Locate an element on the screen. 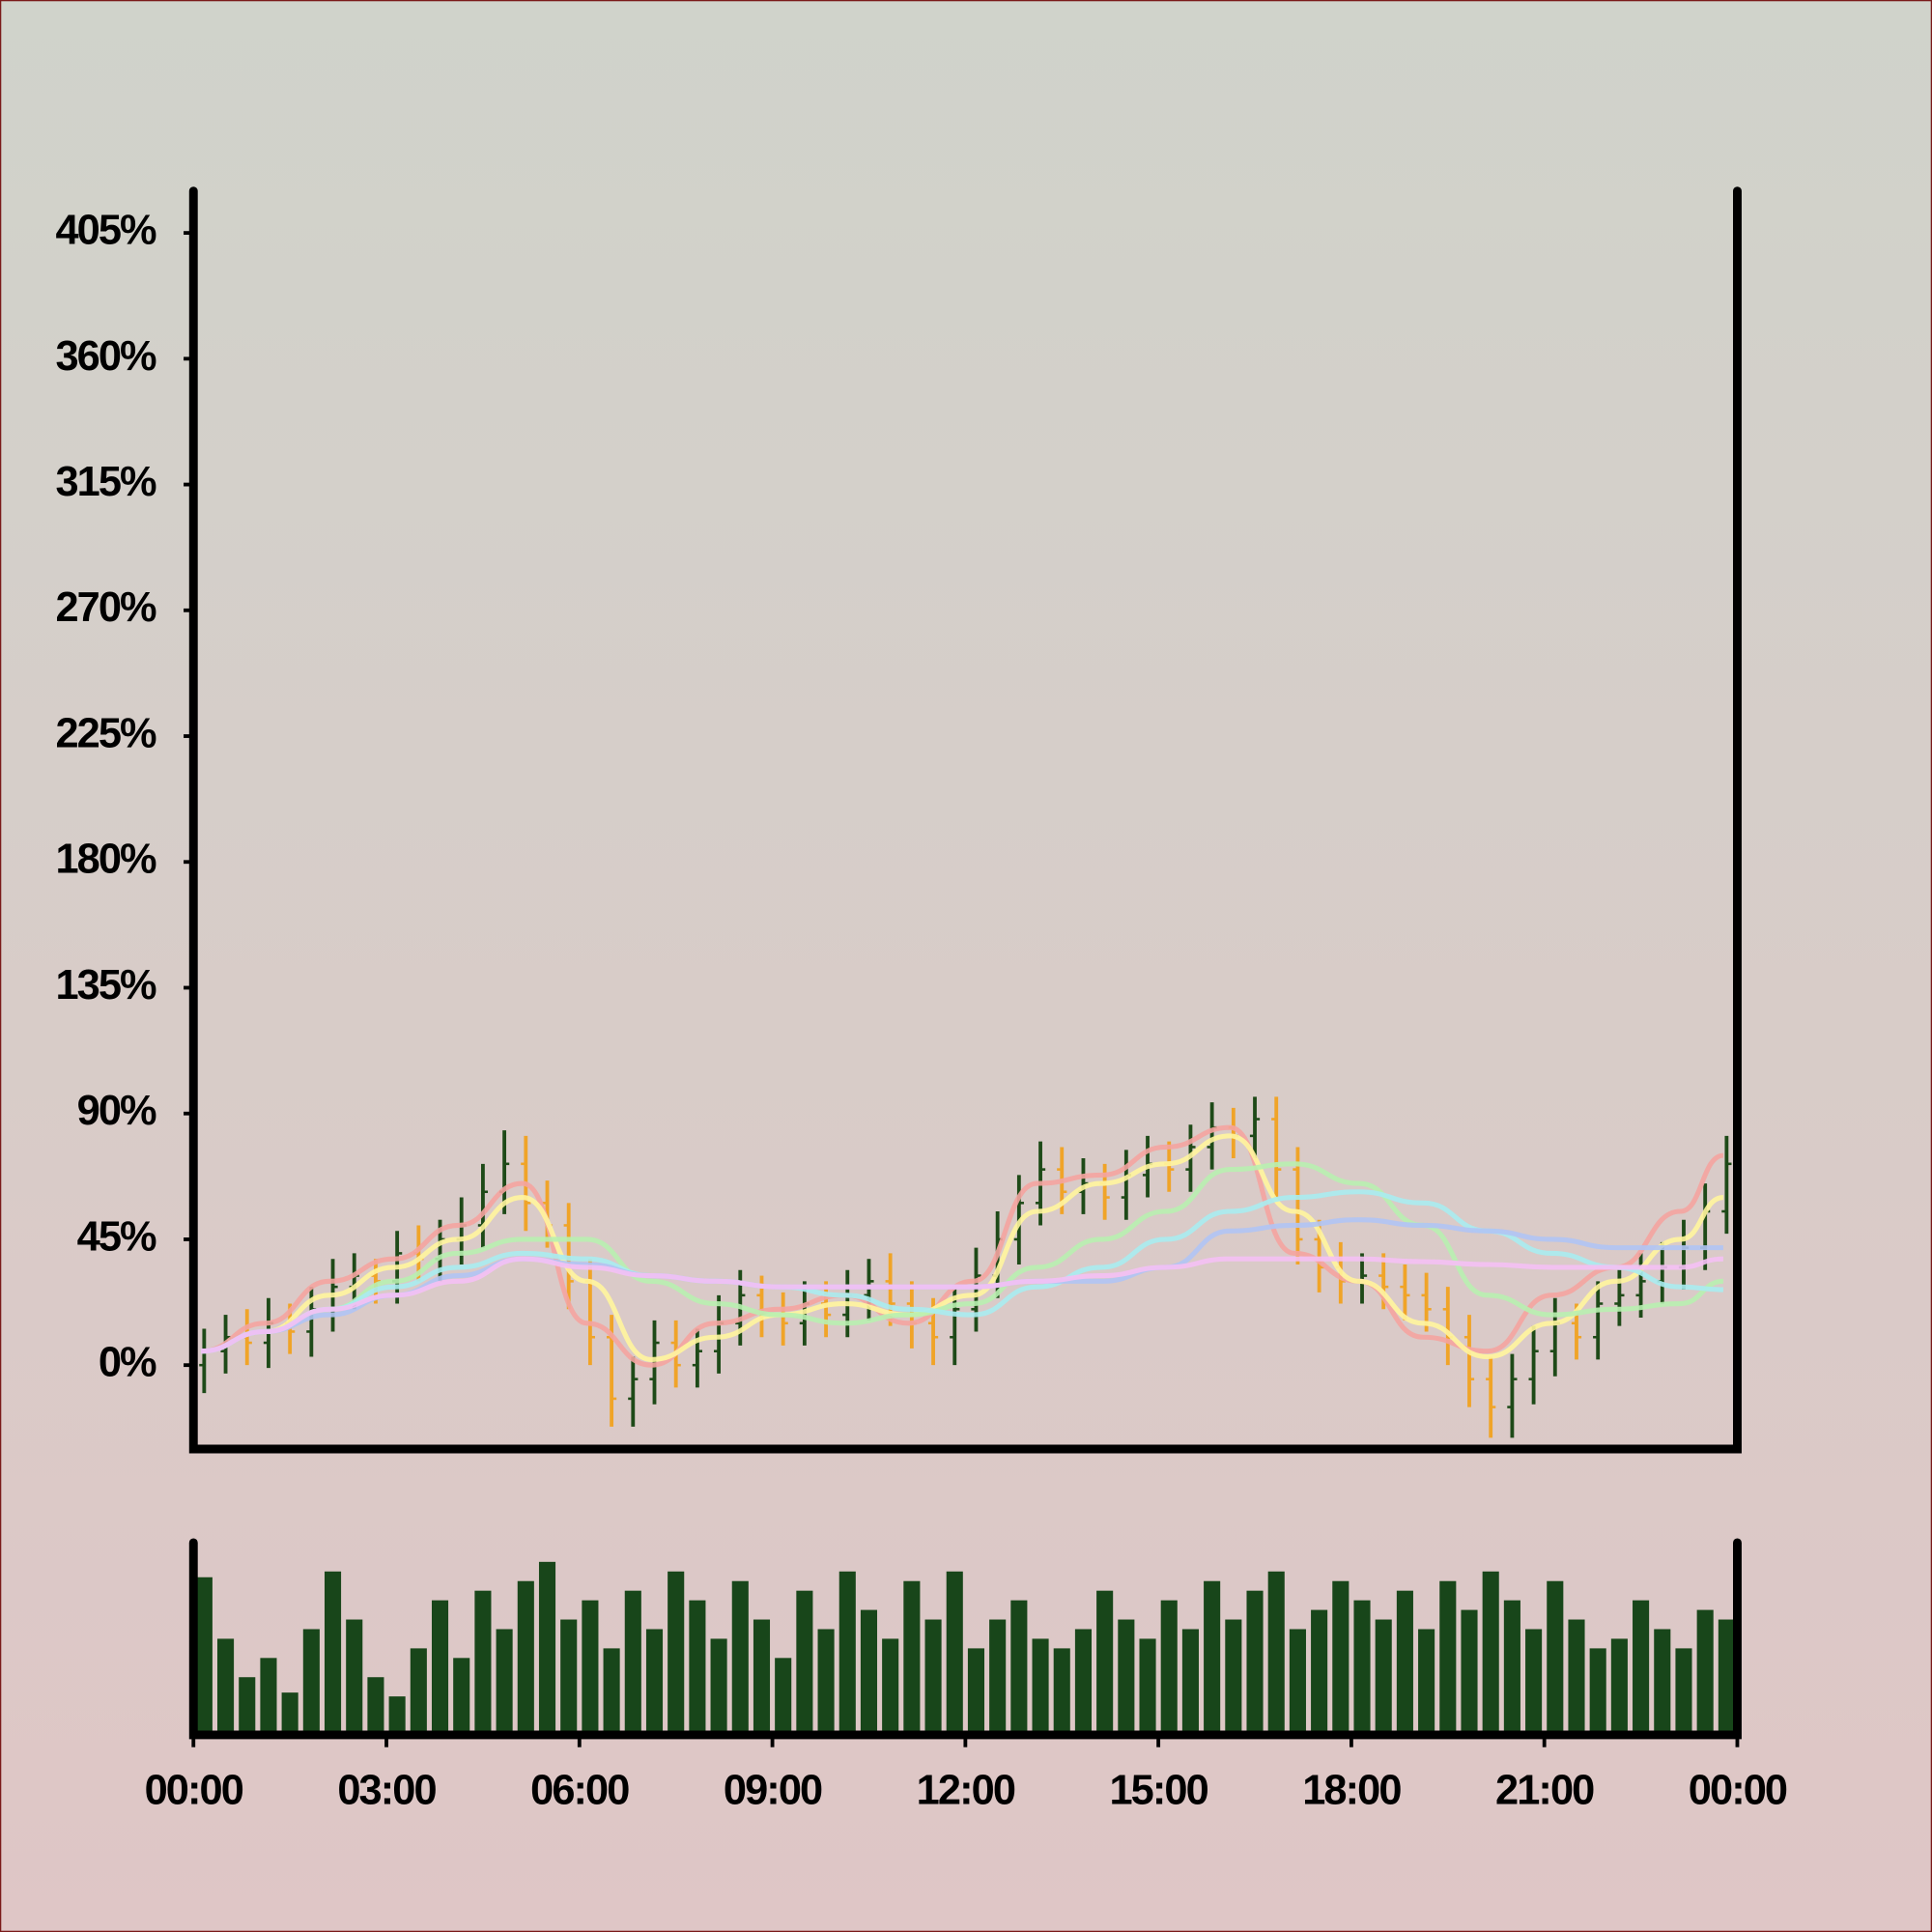  y-tick-label: 315% is located at coordinates (105, 482).